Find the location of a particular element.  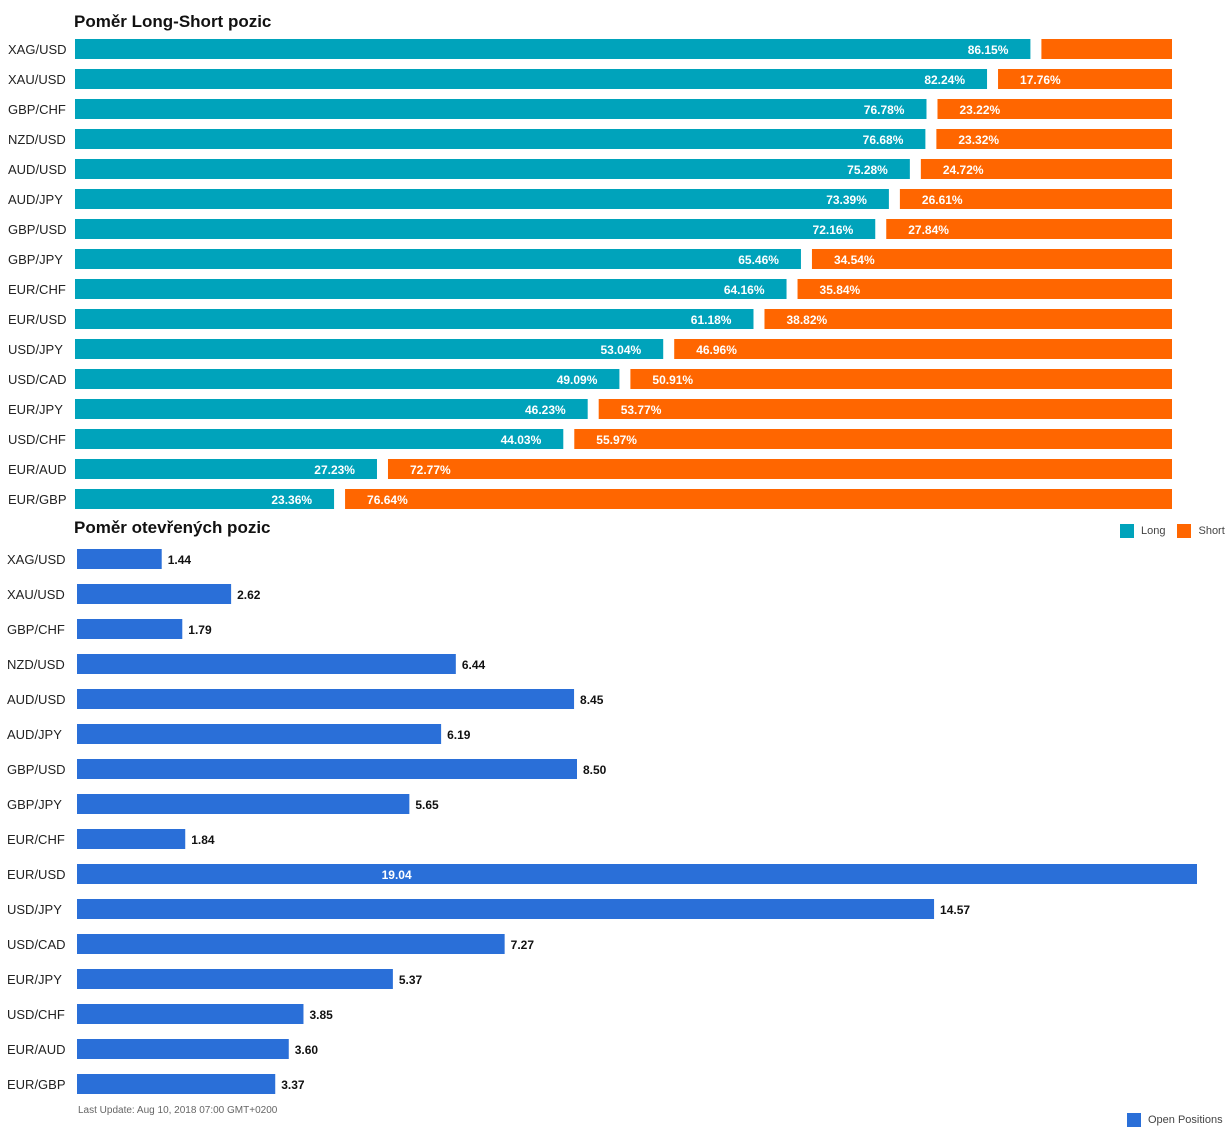

open-bar-gbp-jpy is located at coordinates (243, 804).